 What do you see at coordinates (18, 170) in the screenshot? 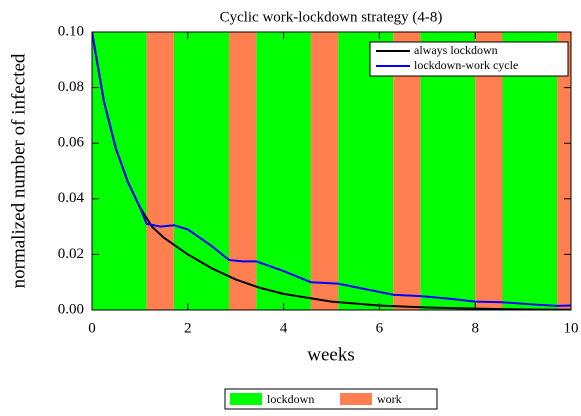
I see `y-axis-label: normalized number of infected` at bounding box center [18, 170].